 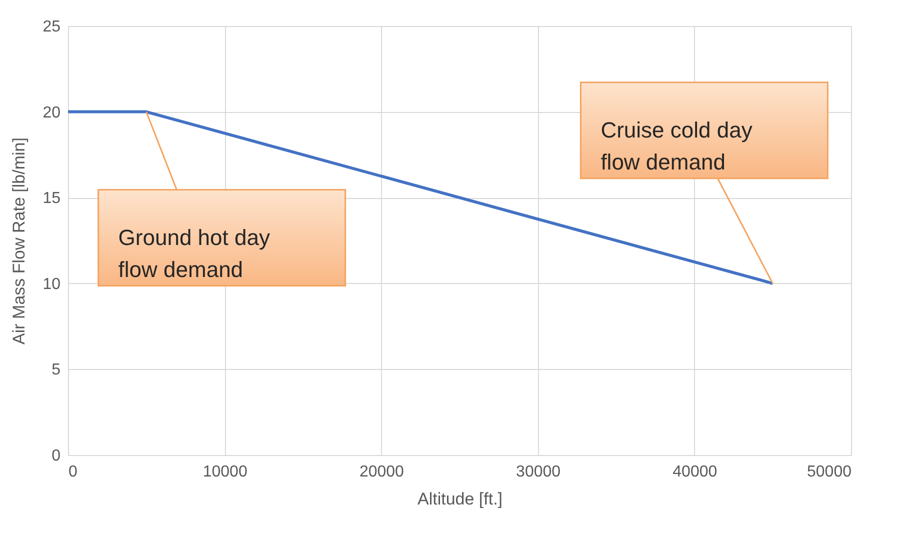 What do you see at coordinates (51, 199) in the screenshot?
I see `y-tick-label: 15` at bounding box center [51, 199].